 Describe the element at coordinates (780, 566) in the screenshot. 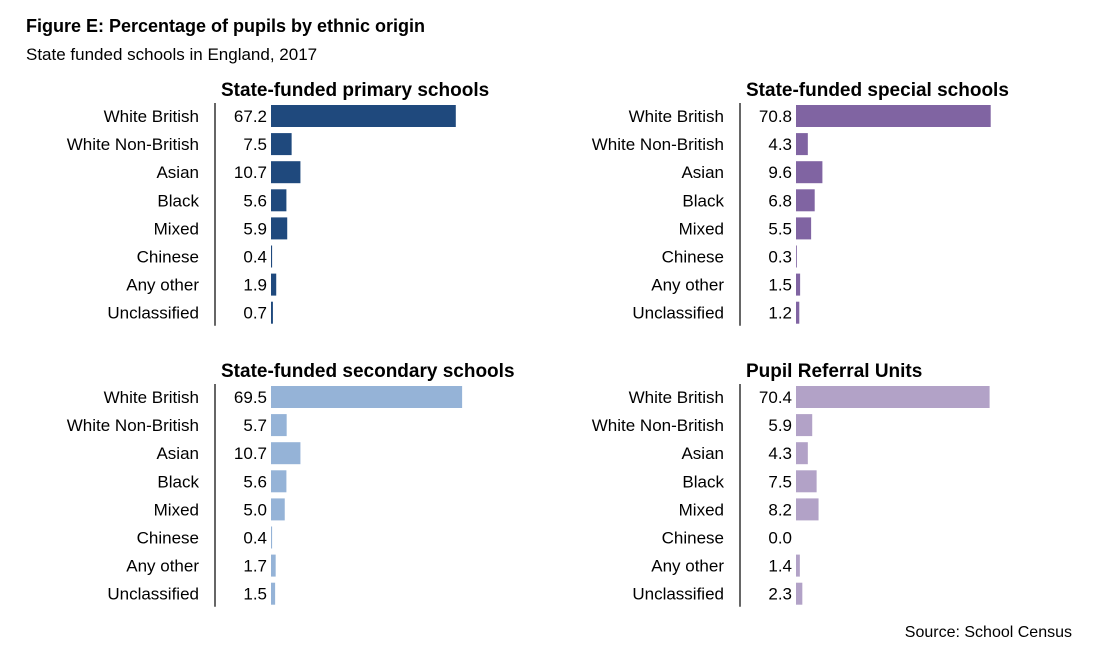

I see `data-label: 1.4` at that location.